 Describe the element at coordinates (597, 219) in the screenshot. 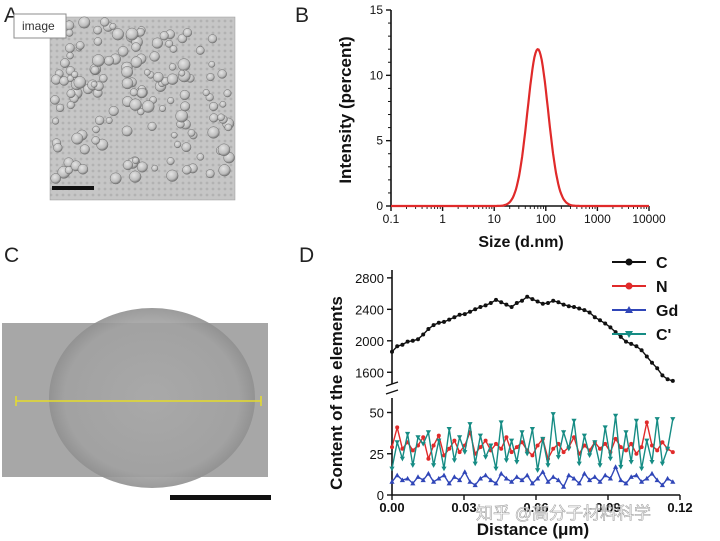

I see `chart-b-x-tick-label: 1000` at that location.